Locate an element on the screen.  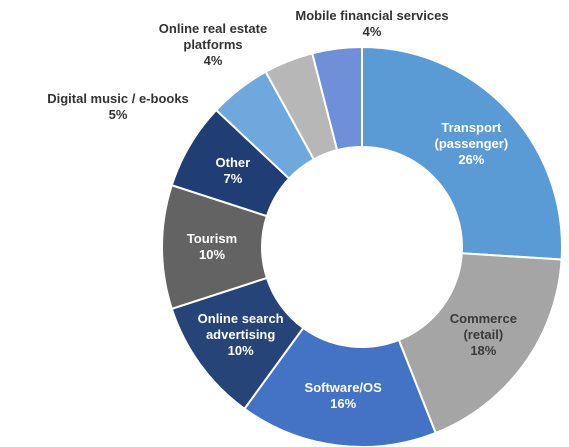
category-label: Software/OS is located at coordinates (343, 387).